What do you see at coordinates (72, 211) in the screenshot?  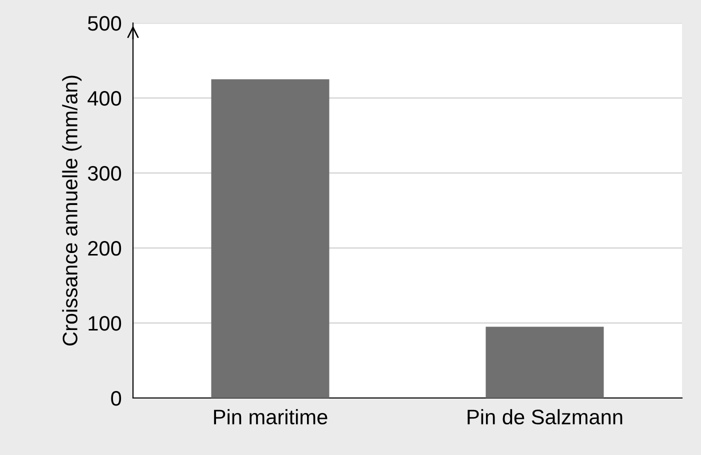 I see `y-axis-title: Croissance annuelle (mm/an)` at bounding box center [72, 211].